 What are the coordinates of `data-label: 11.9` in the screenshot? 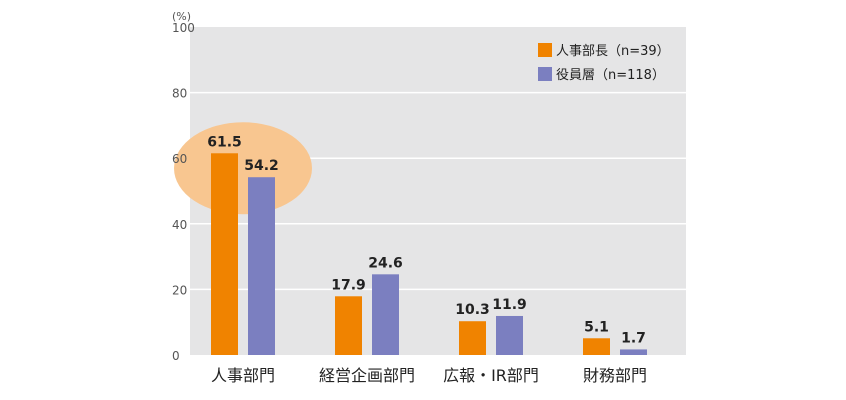 It's located at (509, 305).